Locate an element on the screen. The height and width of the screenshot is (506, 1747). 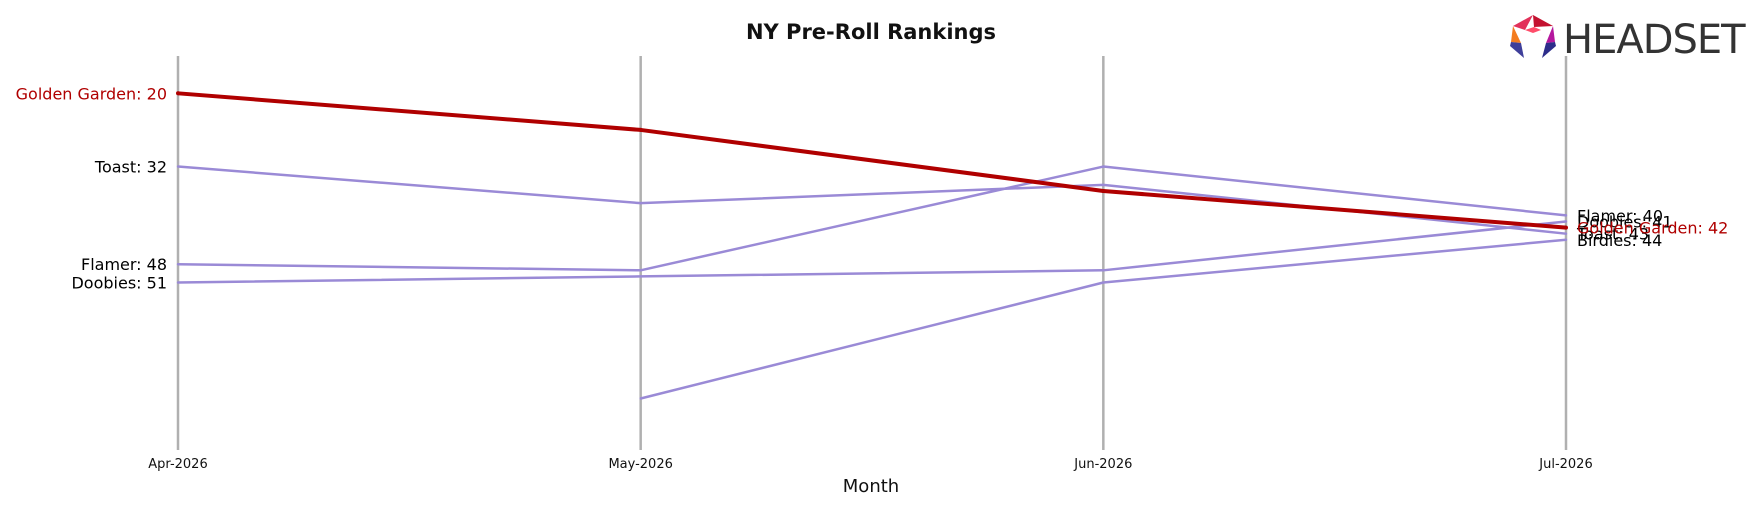
chart-title: NY Pre-Roll Rankings is located at coordinates (871, 32).